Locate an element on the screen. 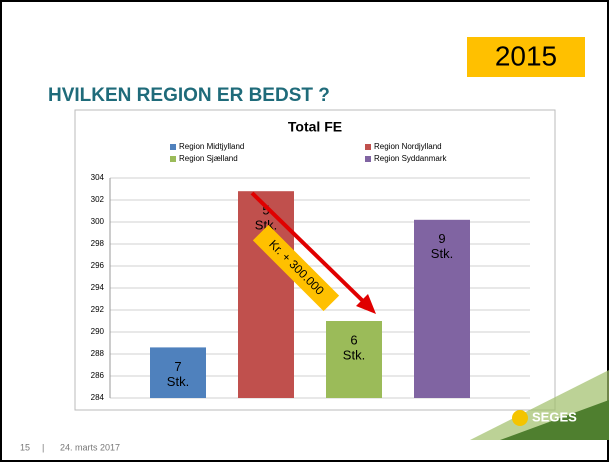  y-tick-label: 300 is located at coordinates (98, 221).